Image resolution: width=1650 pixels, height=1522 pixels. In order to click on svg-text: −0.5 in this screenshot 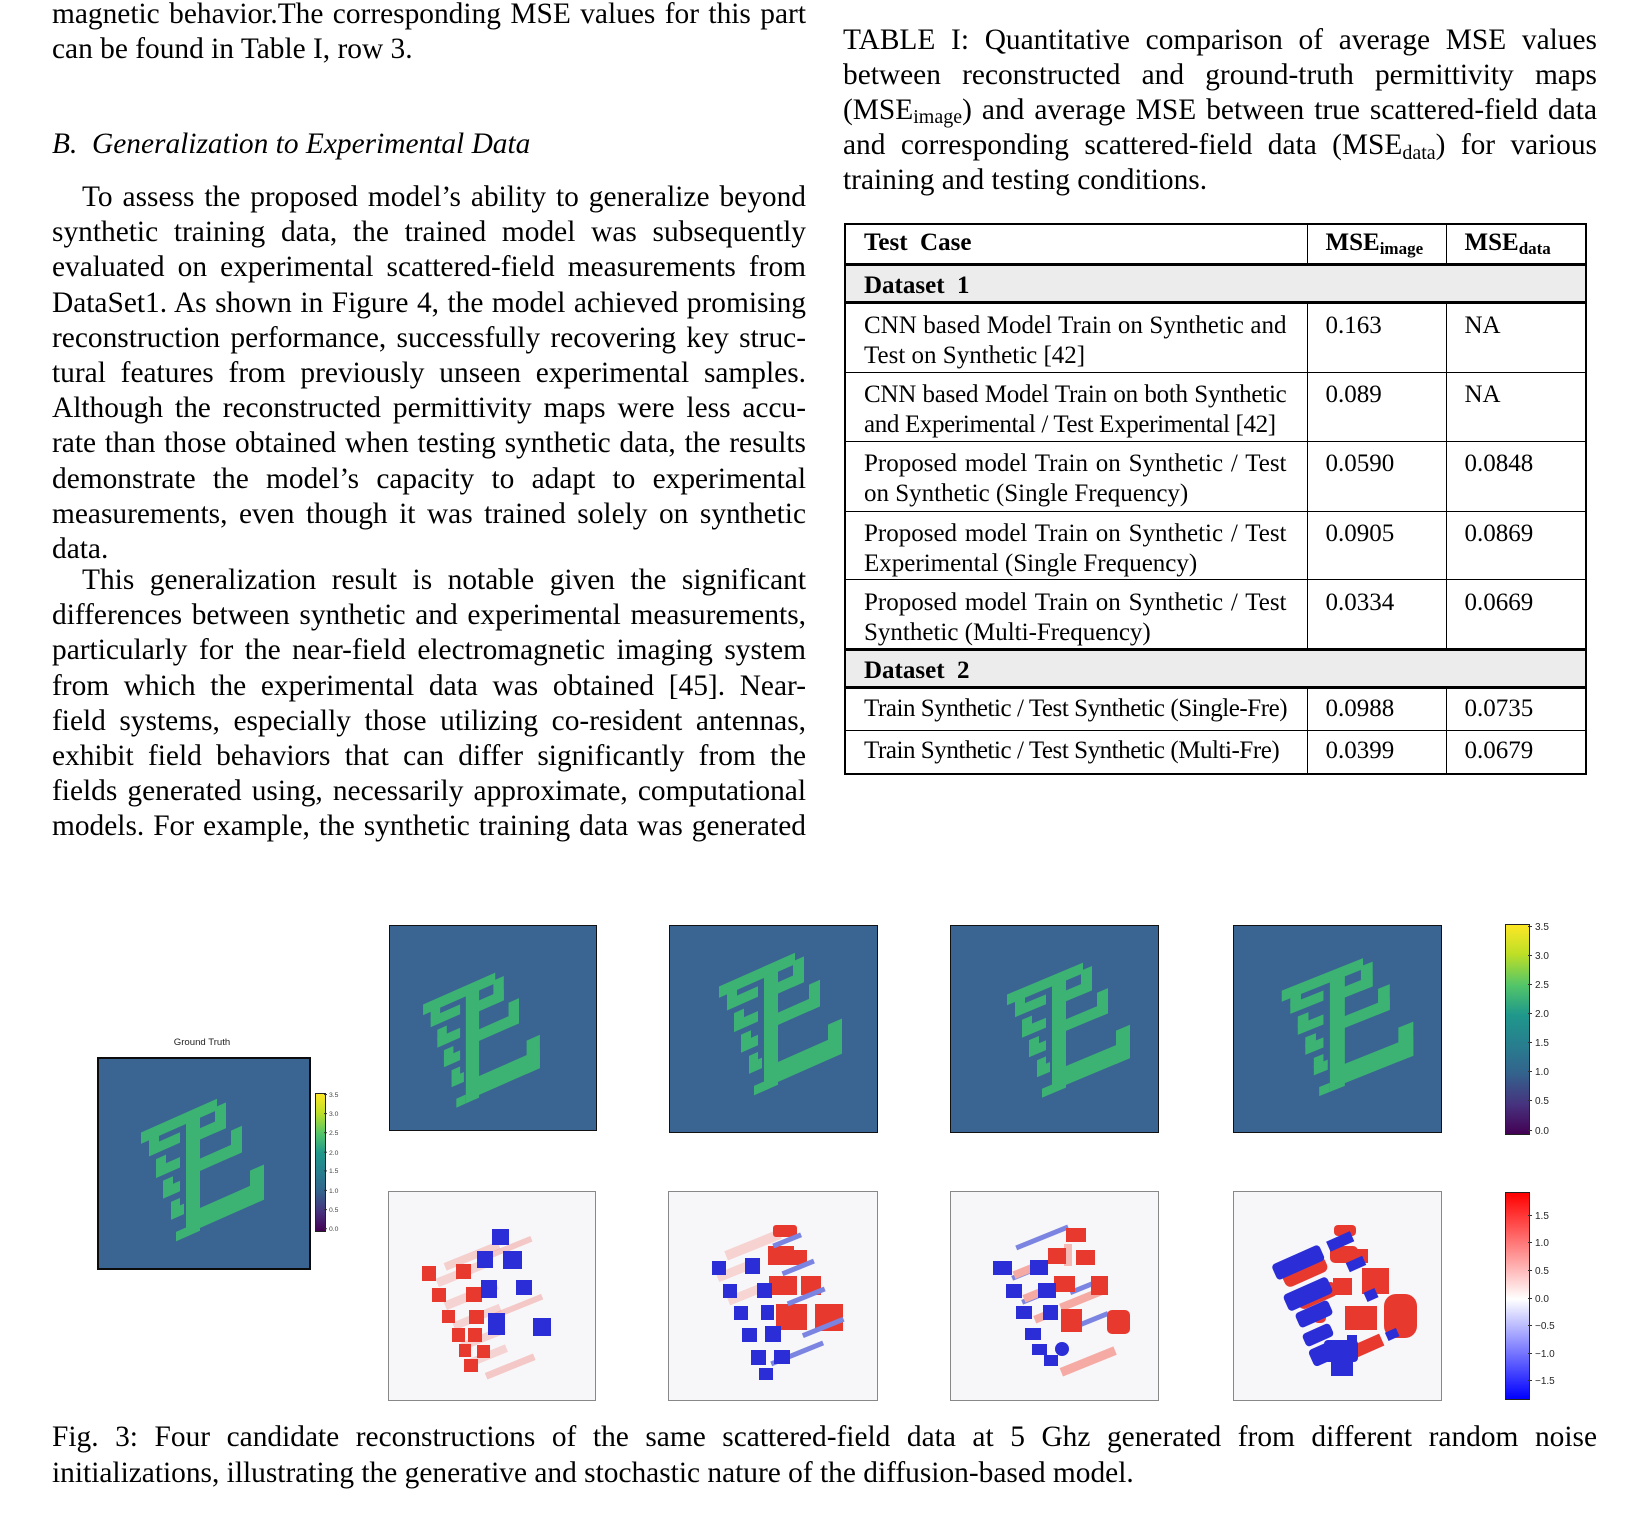, I will do `click(1545, 1326)`.